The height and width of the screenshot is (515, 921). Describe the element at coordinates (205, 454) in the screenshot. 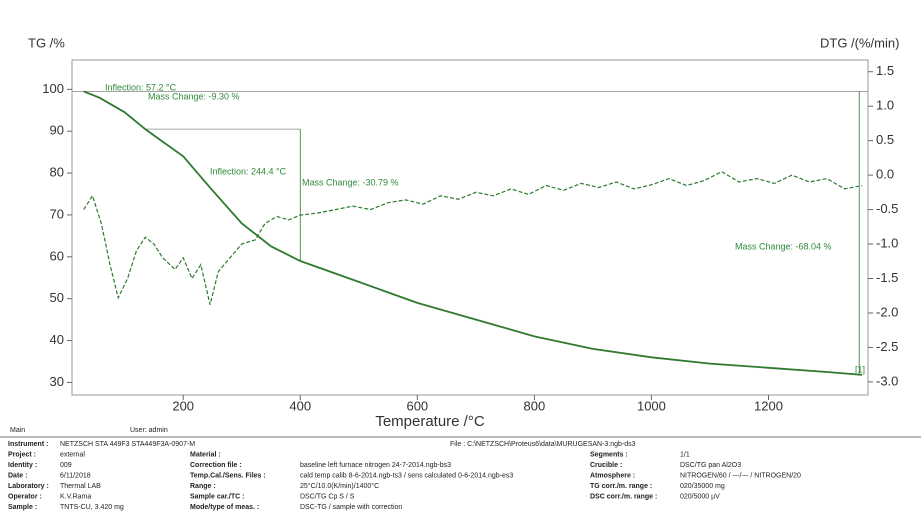

I see `info-cell: Material :` at that location.